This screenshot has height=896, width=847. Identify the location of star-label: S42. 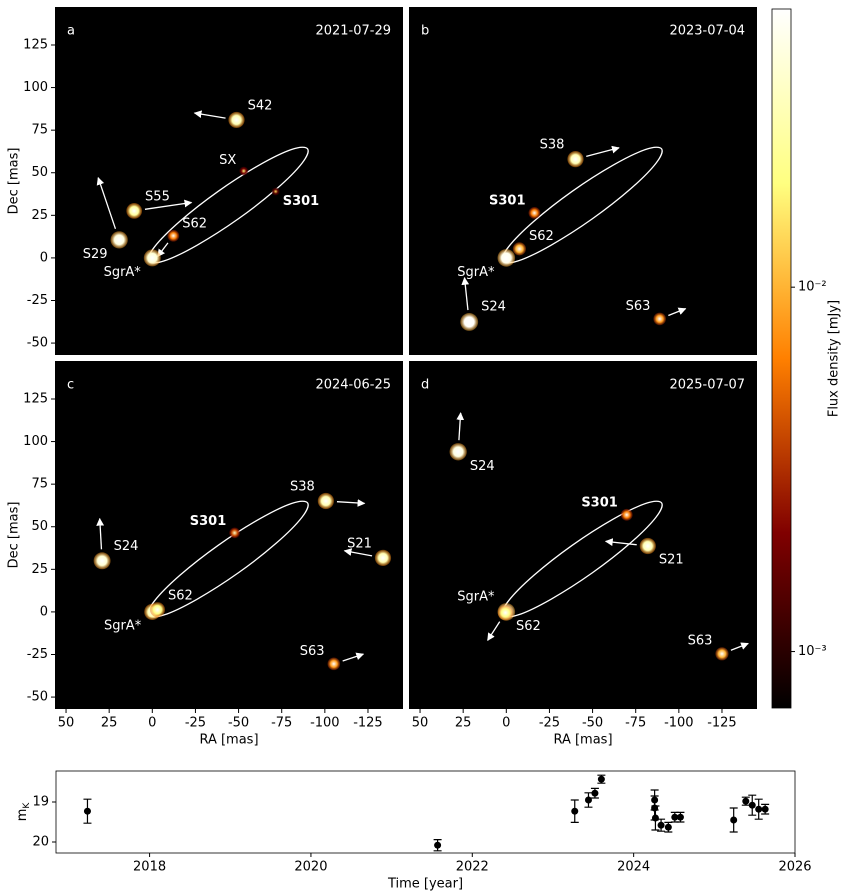
(260, 105).